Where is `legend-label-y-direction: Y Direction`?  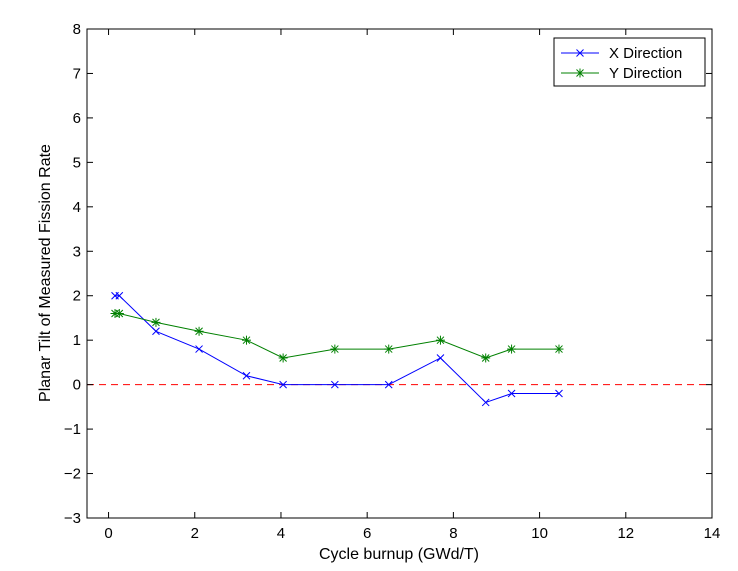 legend-label-y-direction: Y Direction is located at coordinates (645, 73).